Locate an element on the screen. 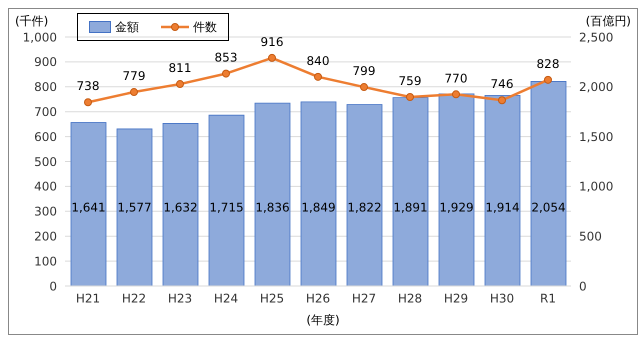  y-tick-label: 900 is located at coordinates (45, 62).